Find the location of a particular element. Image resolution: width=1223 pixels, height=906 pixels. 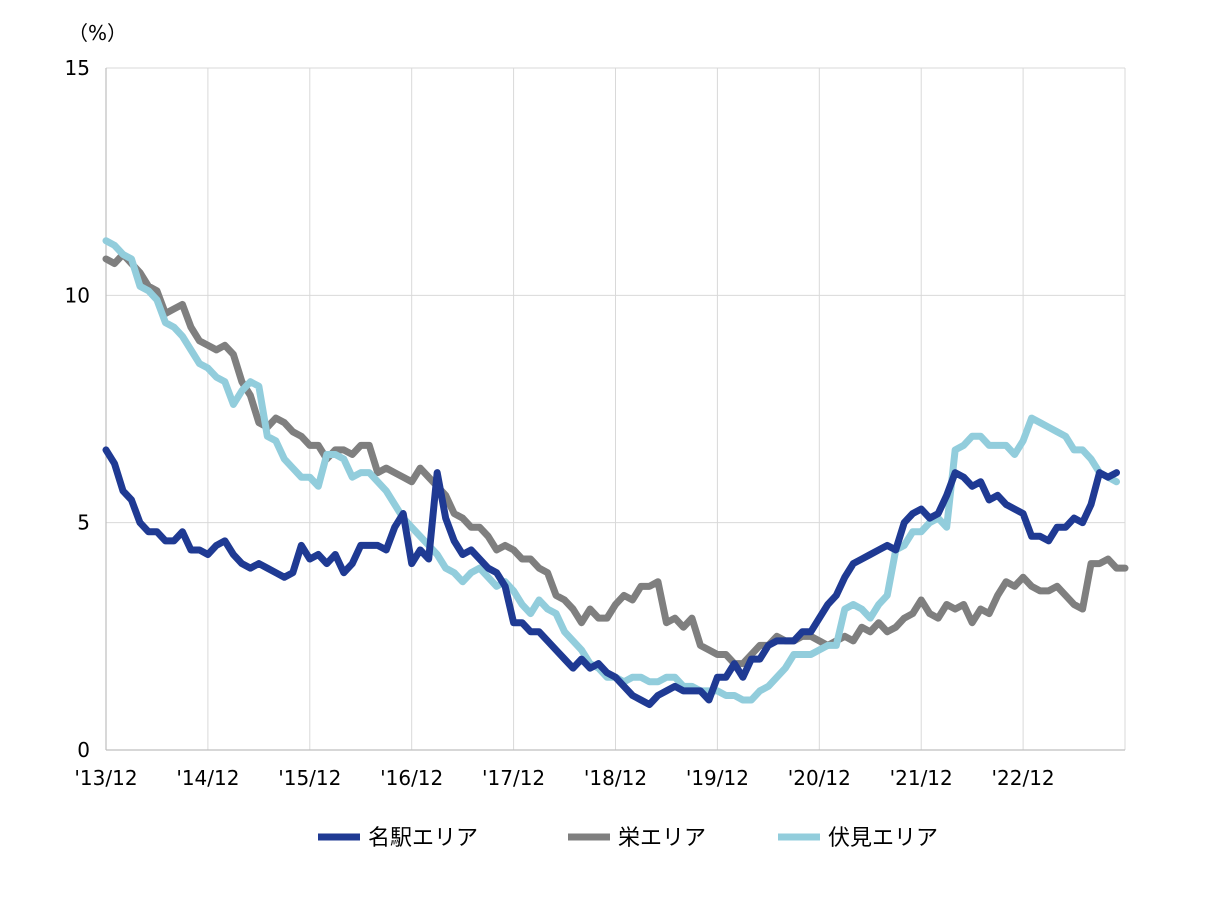

y-tick-label: 15 is located at coordinates (77, 68).